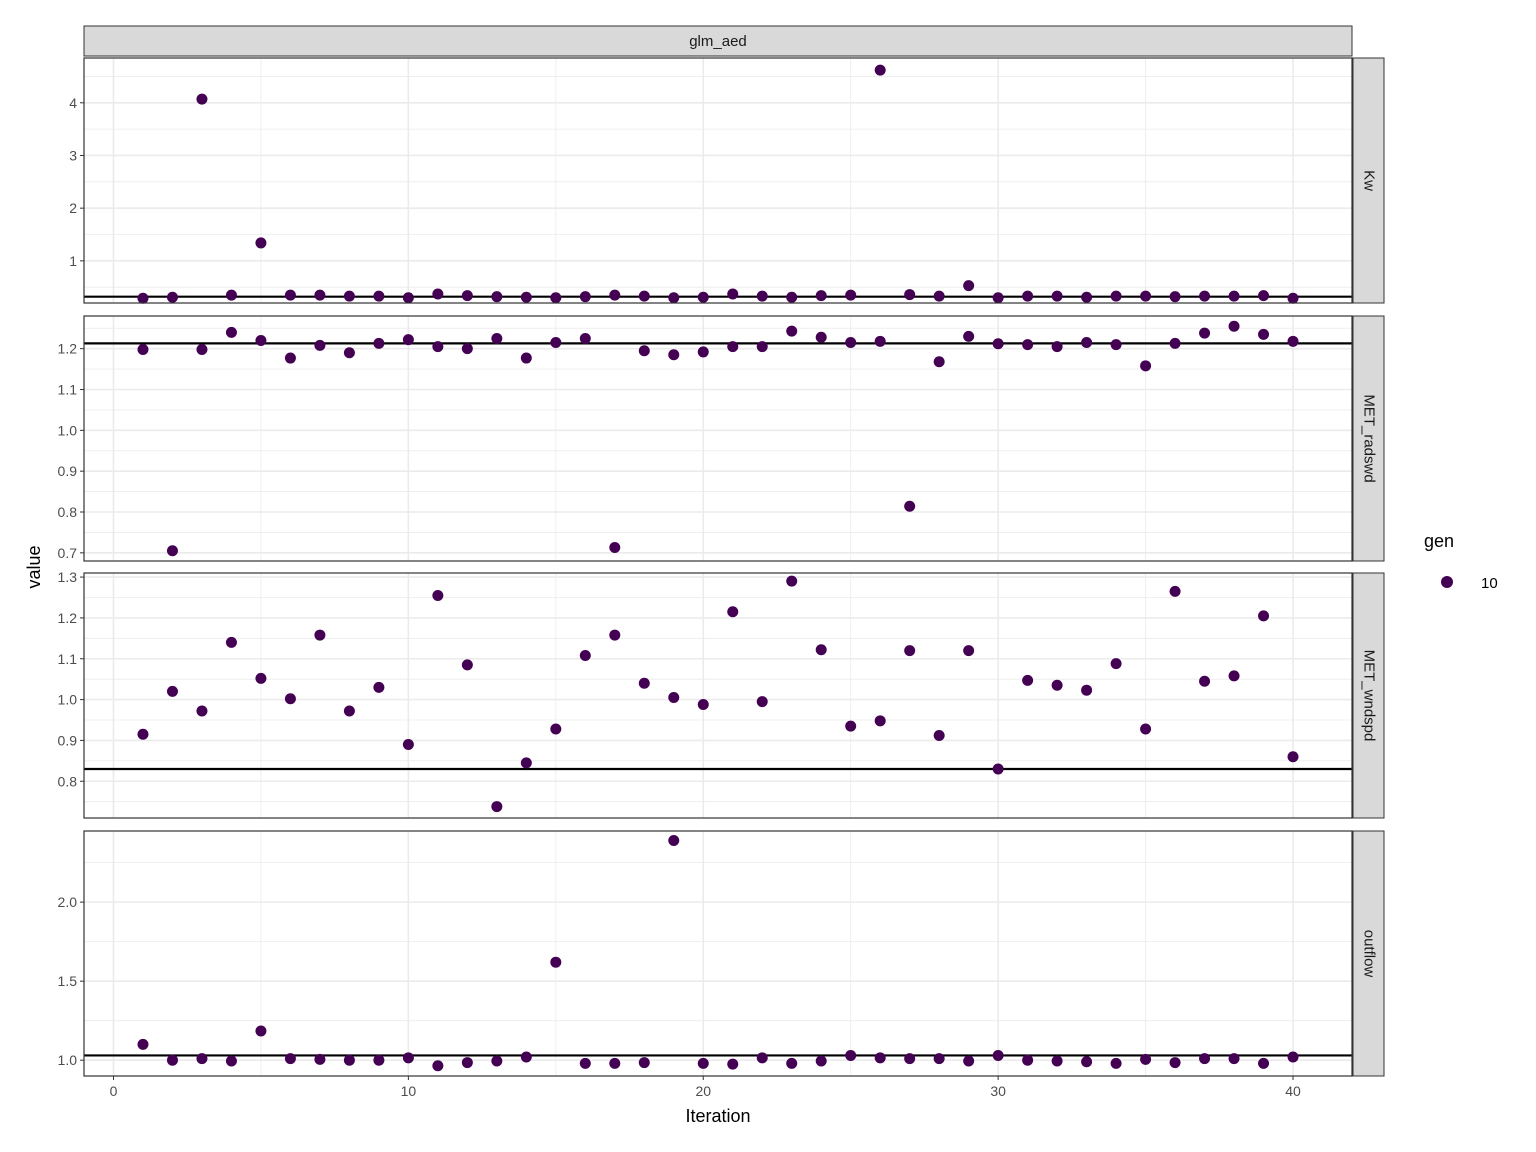 The height and width of the screenshot is (1152, 1536). What do you see at coordinates (68, 659) in the screenshot?
I see `y-tick-label: 1.1` at bounding box center [68, 659].